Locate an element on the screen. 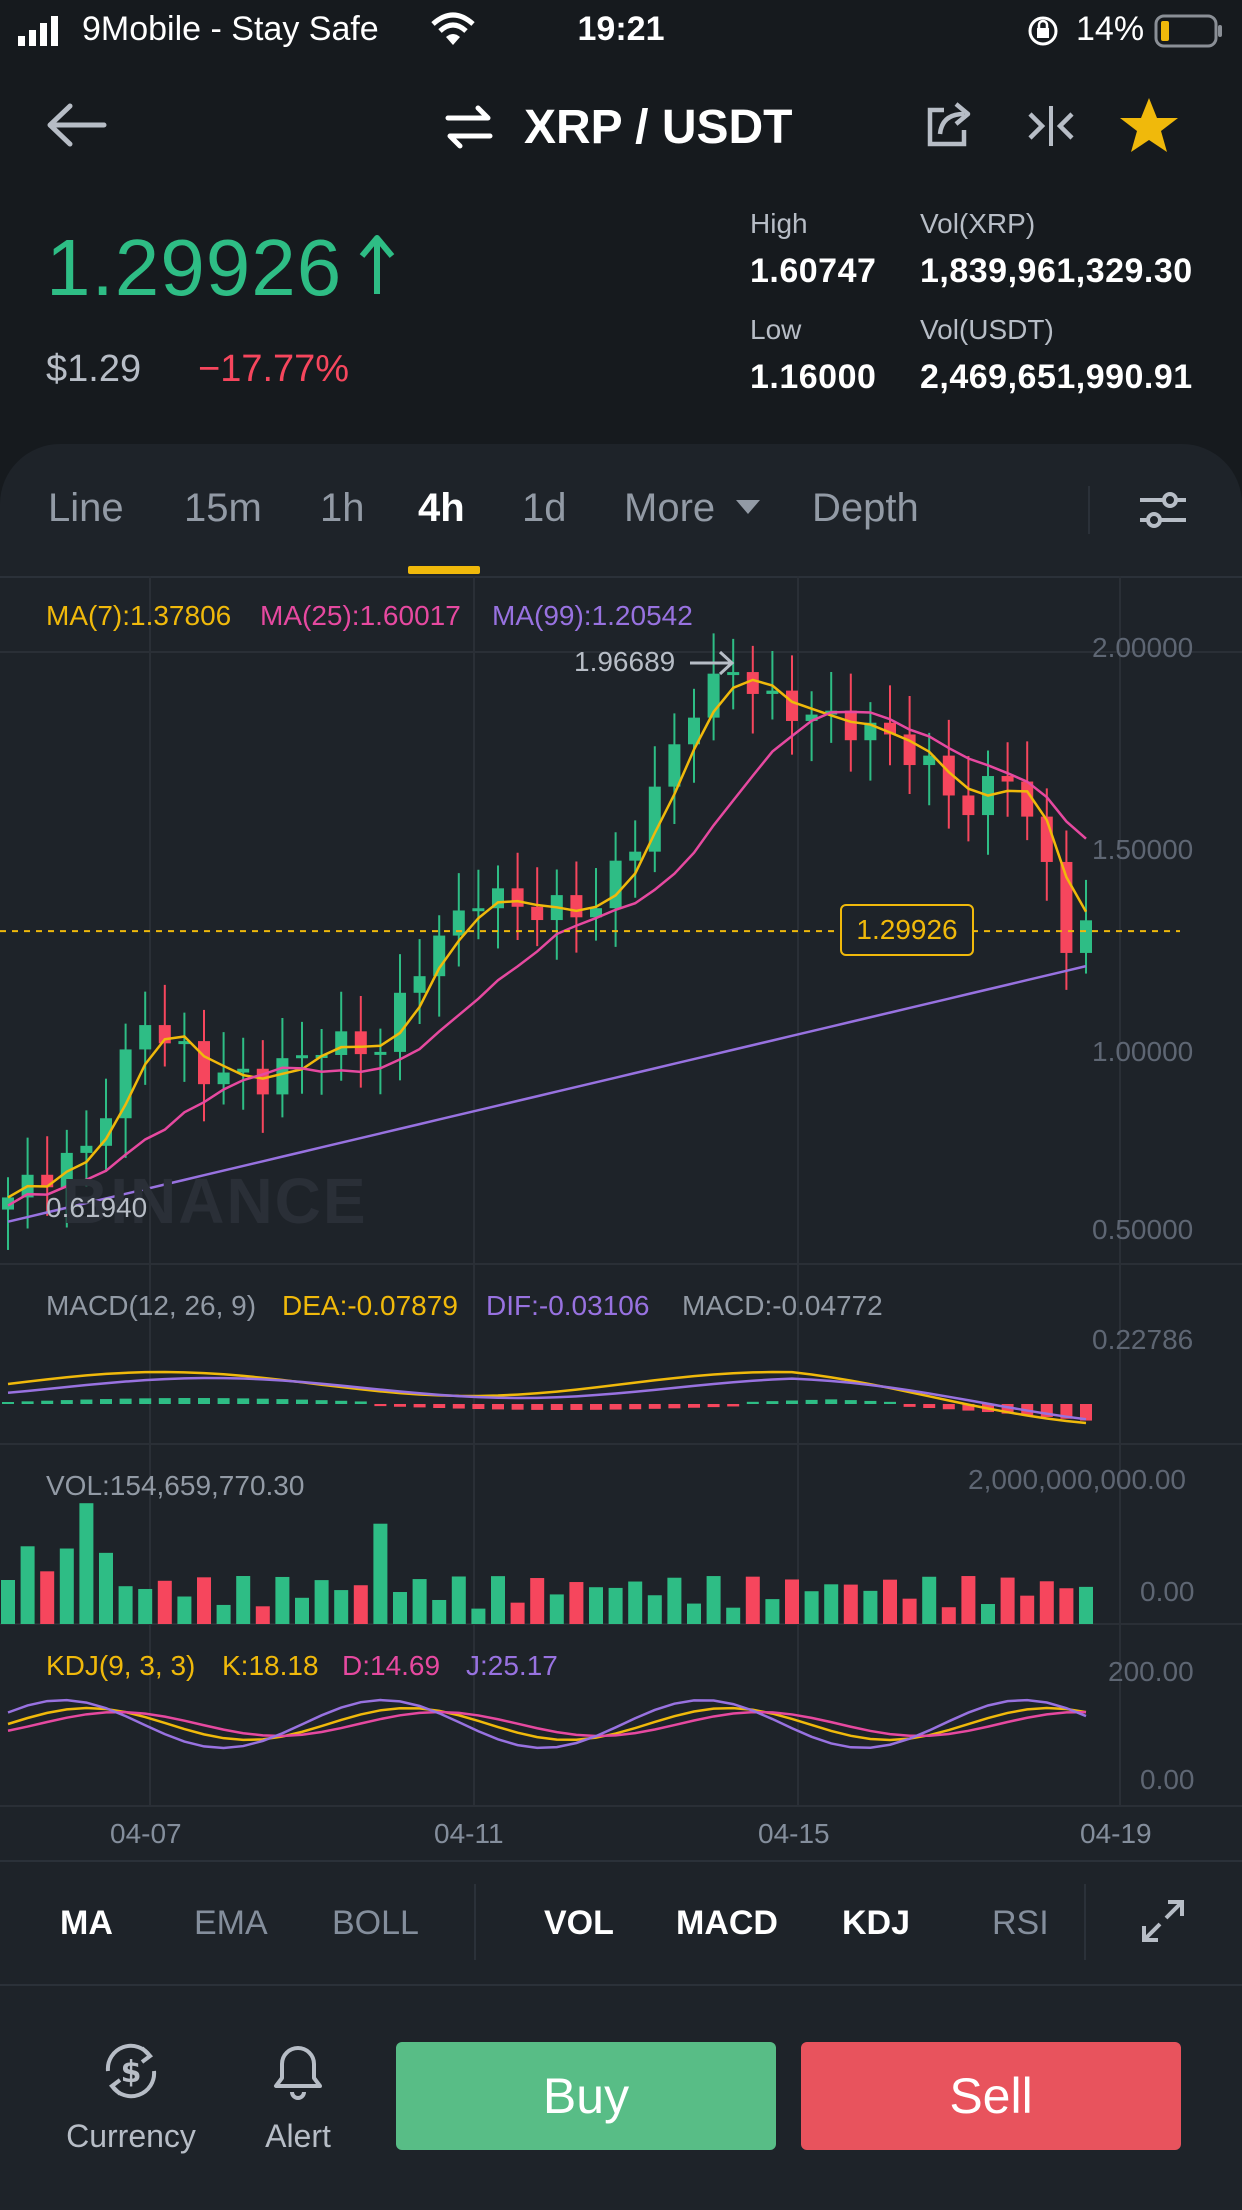 The width and height of the screenshot is (1242, 2210). swap-icon is located at coordinates (469, 127).